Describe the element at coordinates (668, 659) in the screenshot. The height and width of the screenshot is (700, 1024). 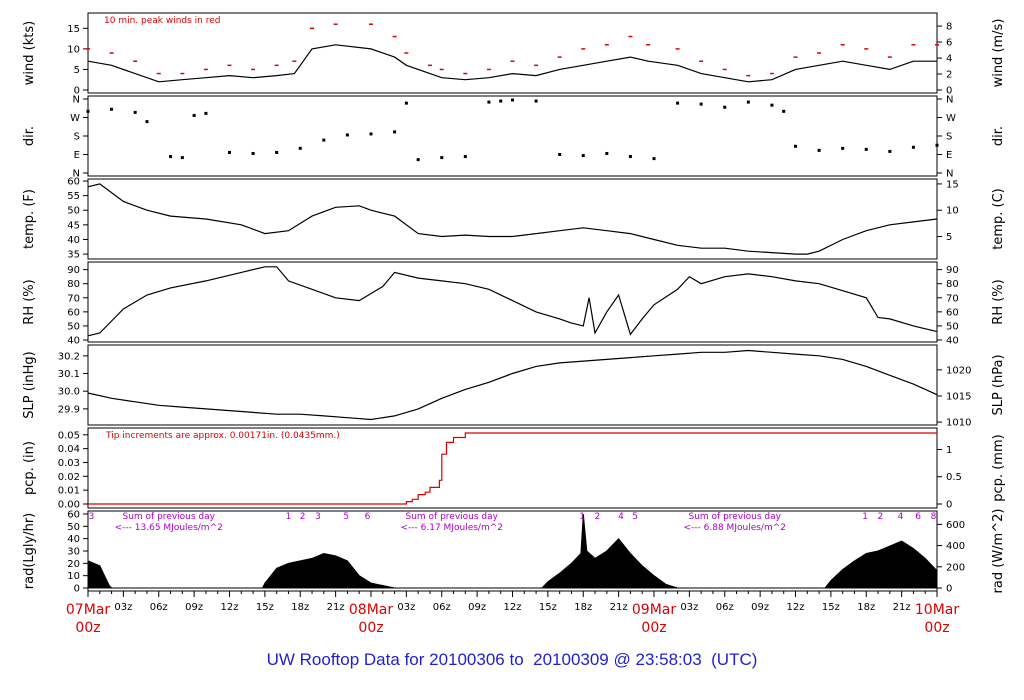
I see `footer-time: 23:58:03` at that location.